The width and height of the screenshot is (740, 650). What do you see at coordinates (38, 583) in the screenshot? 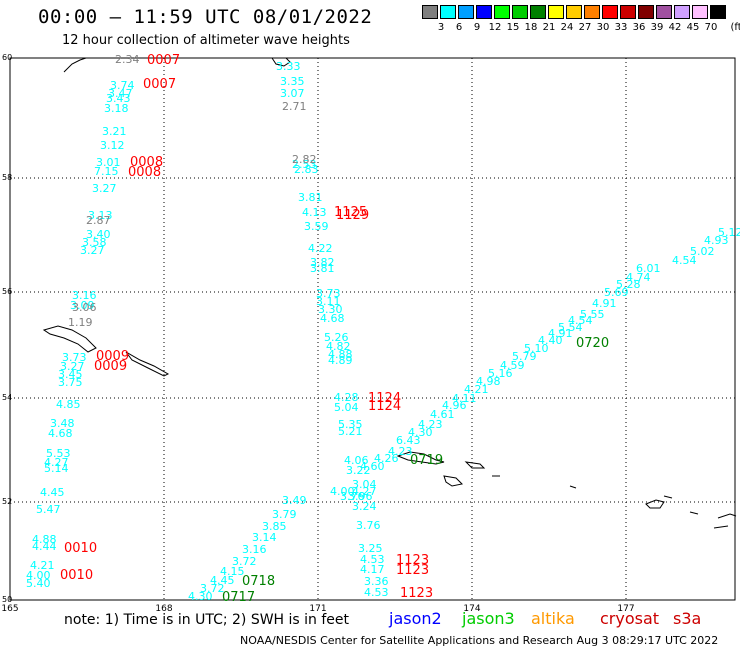
I see `swh-value-jason3: 5.40` at bounding box center [38, 583].